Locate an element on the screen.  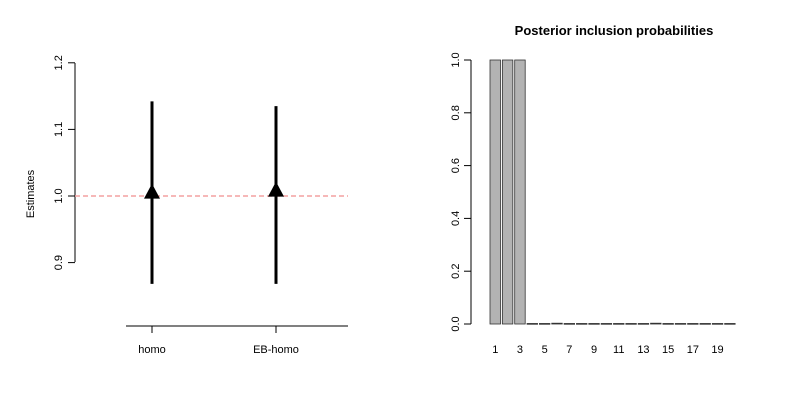
y-axis-label: Estimates is located at coordinates (31, 193).